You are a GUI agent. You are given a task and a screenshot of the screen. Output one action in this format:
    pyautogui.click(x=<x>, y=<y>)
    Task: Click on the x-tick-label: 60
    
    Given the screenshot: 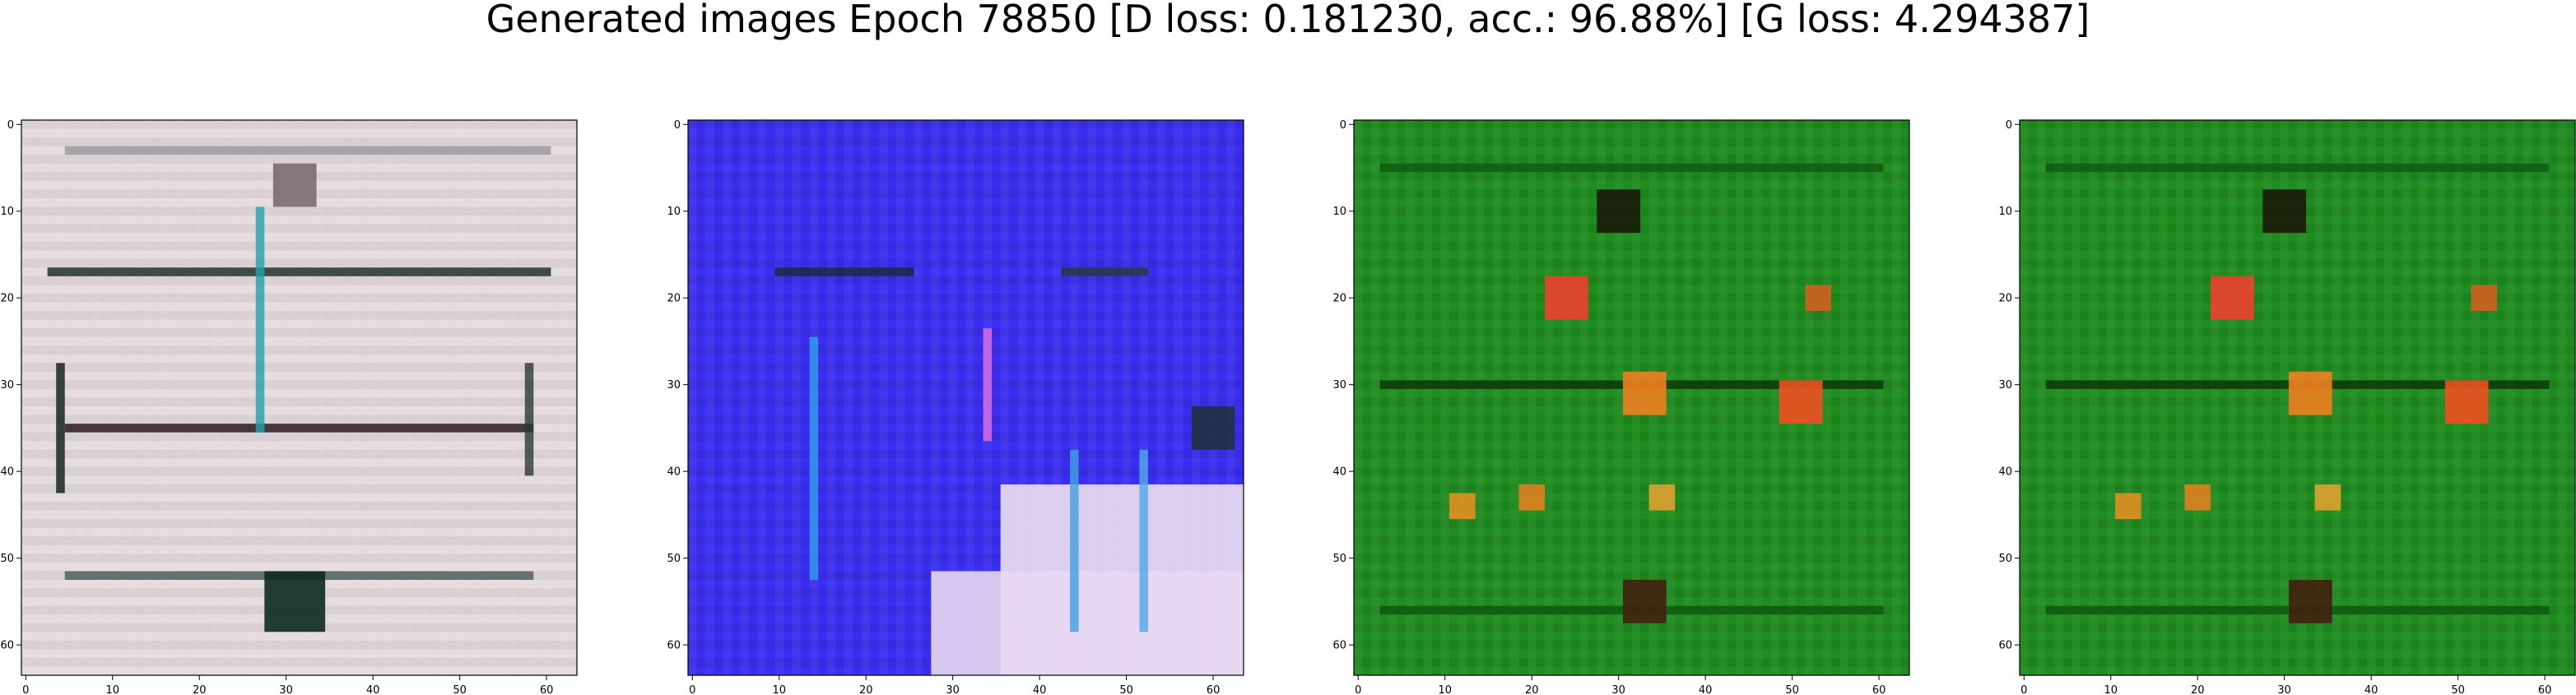 What is the action you would take?
    pyautogui.click(x=1214, y=689)
    